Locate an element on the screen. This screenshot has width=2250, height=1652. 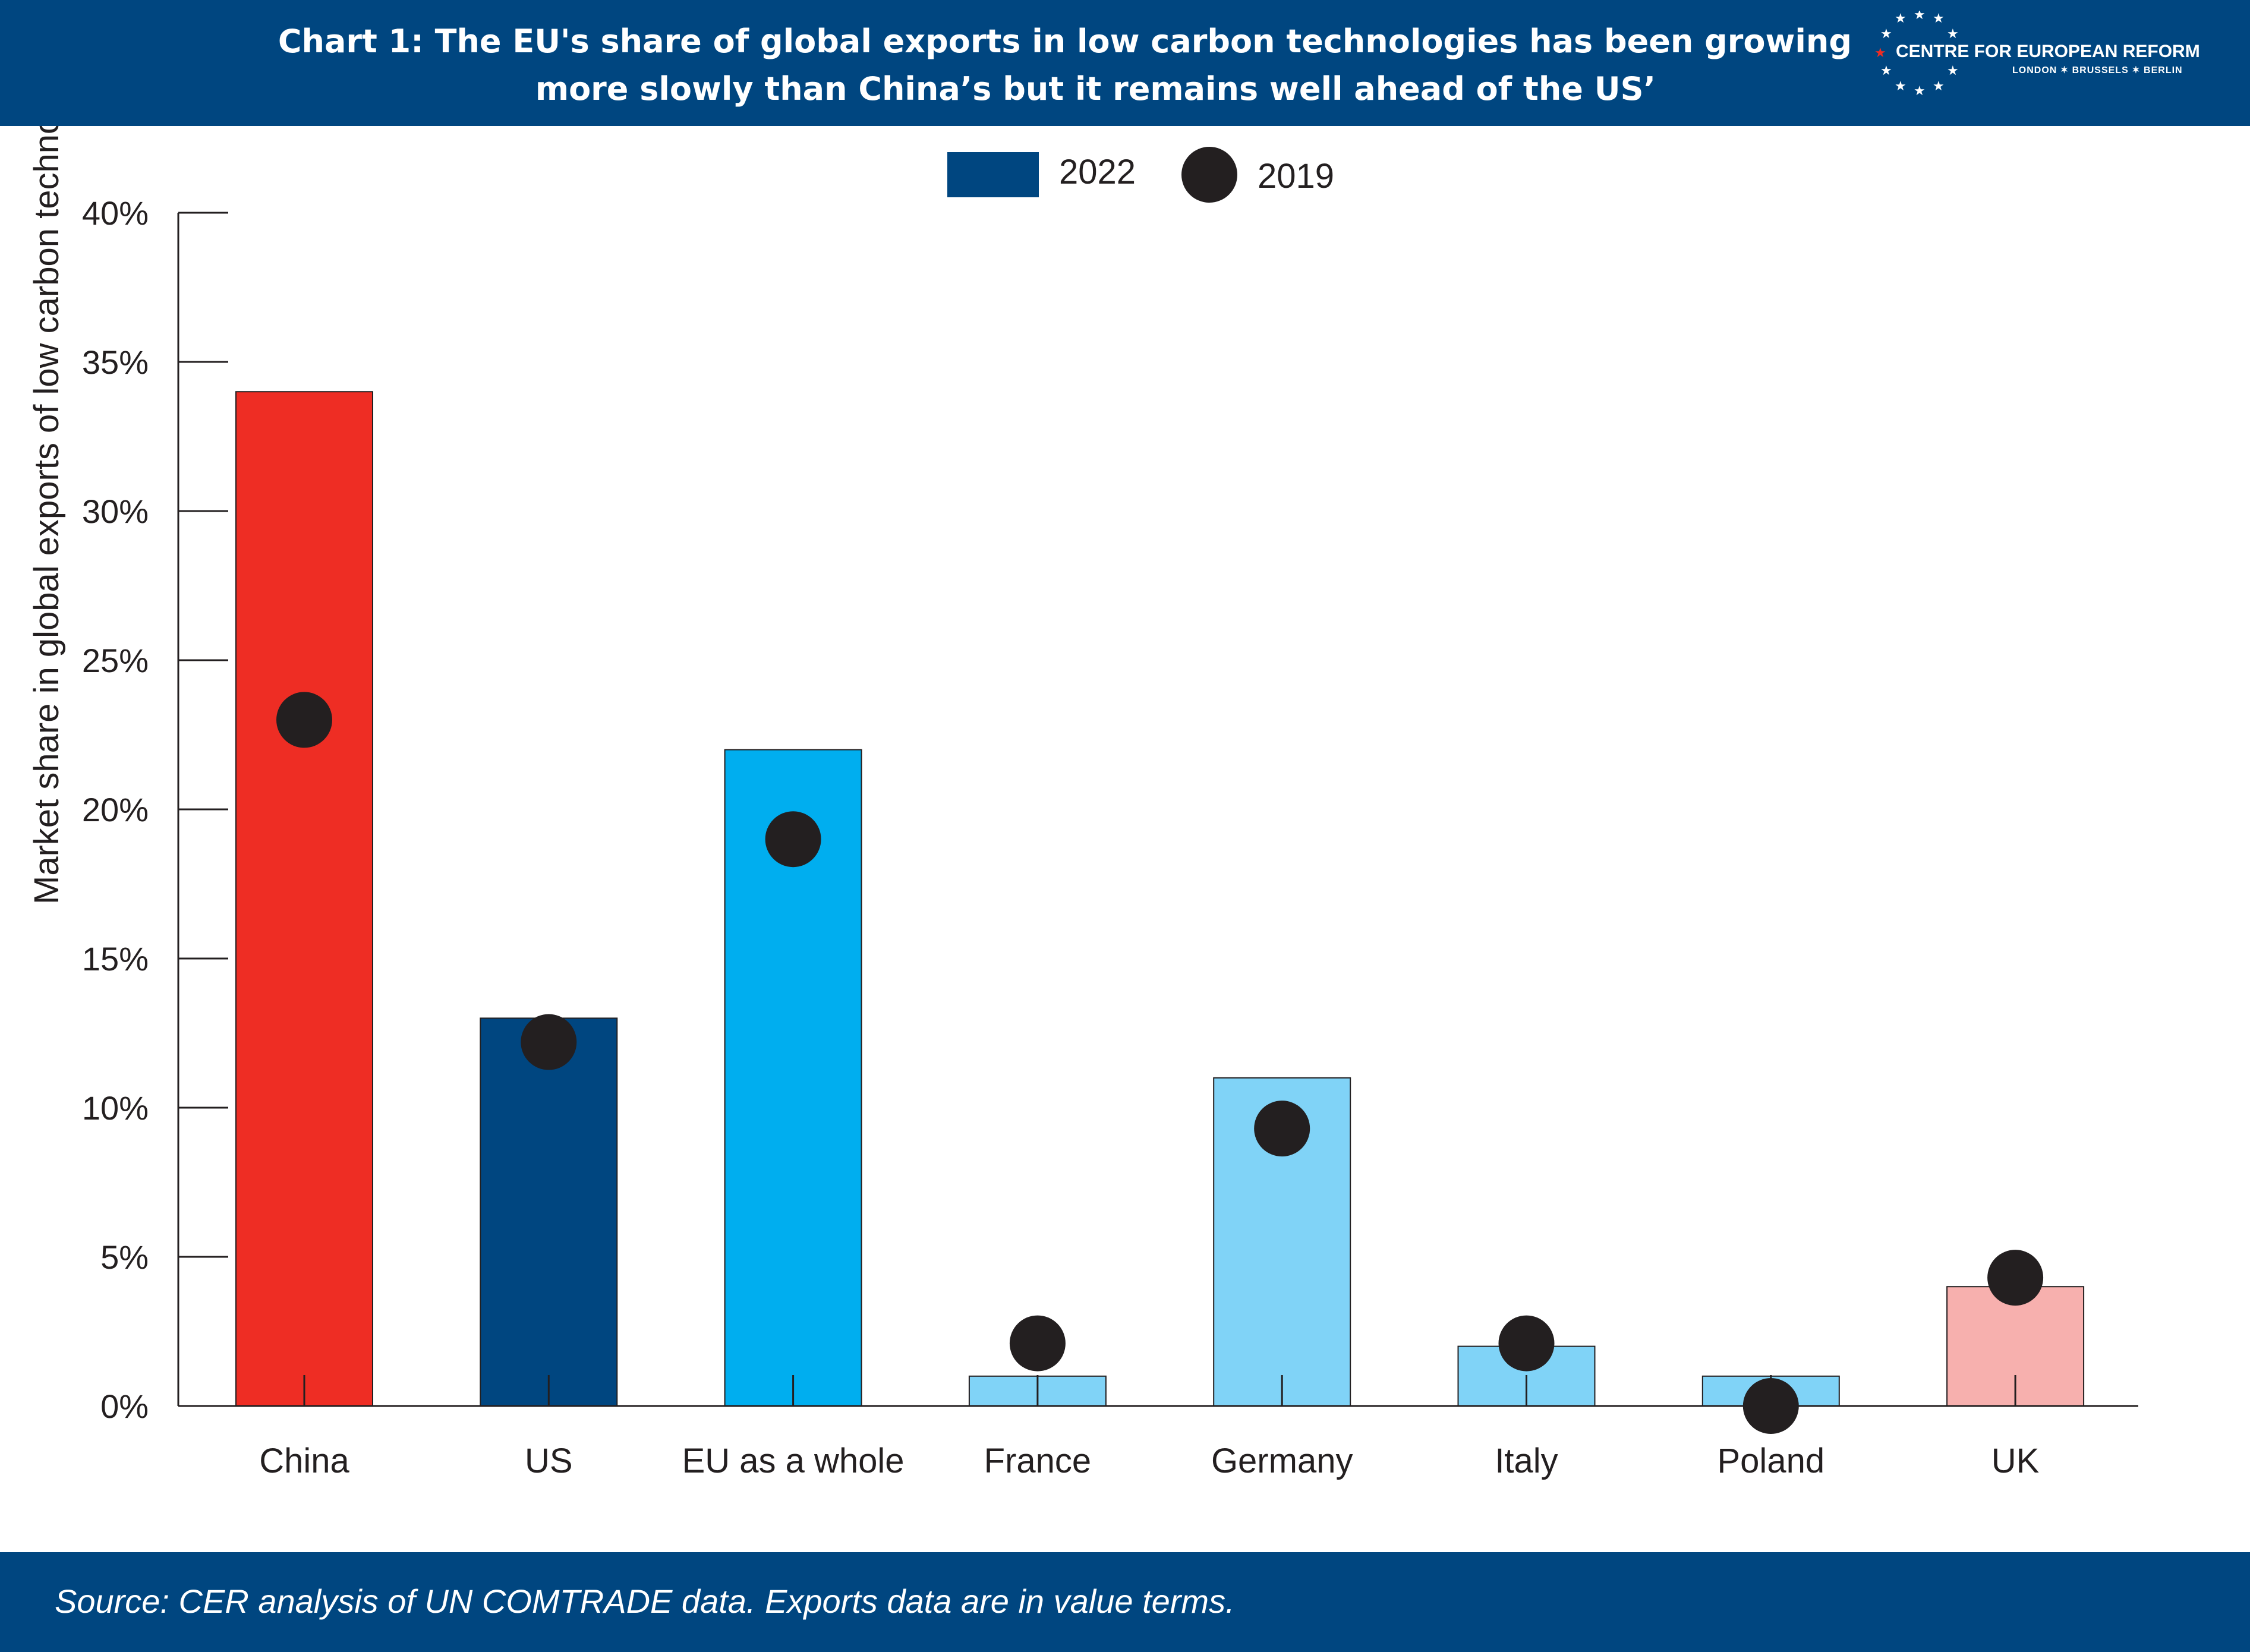
chart-footer is located at coordinates (1125, 1602).